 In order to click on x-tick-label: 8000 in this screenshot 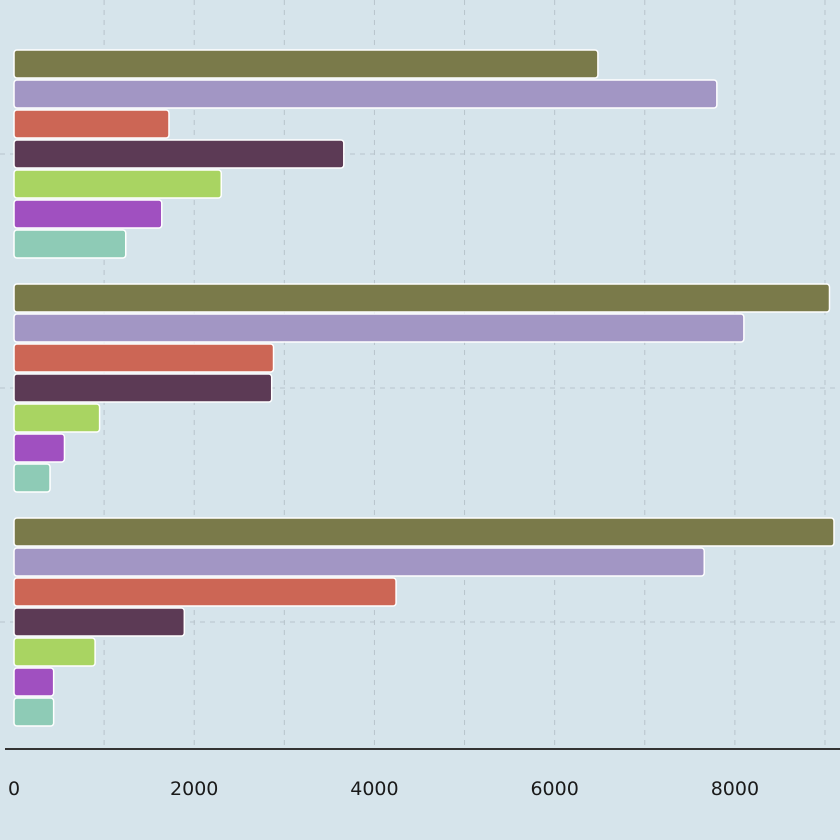, I will do `click(735, 789)`.